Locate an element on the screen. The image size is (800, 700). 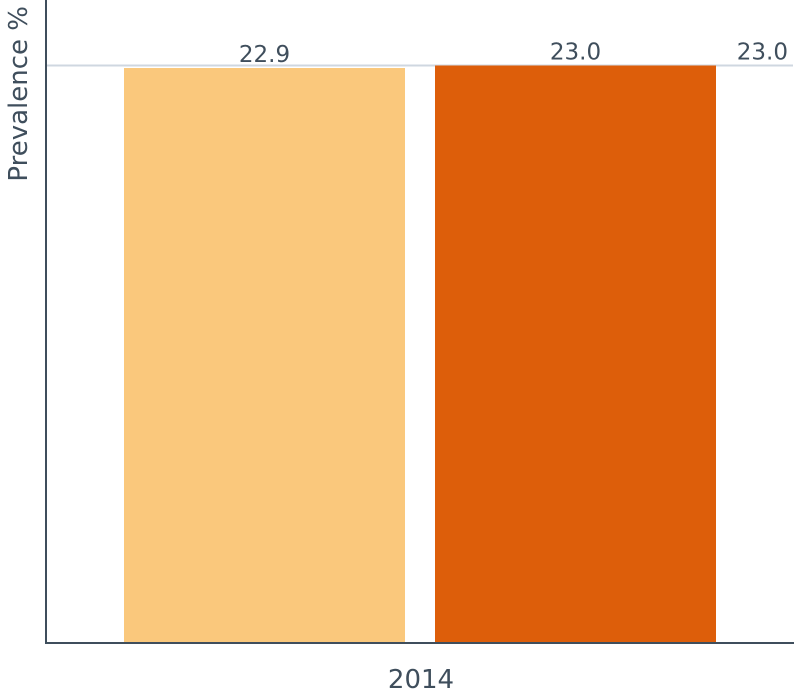
data-label-series-1: 22.9 is located at coordinates (264, 55).